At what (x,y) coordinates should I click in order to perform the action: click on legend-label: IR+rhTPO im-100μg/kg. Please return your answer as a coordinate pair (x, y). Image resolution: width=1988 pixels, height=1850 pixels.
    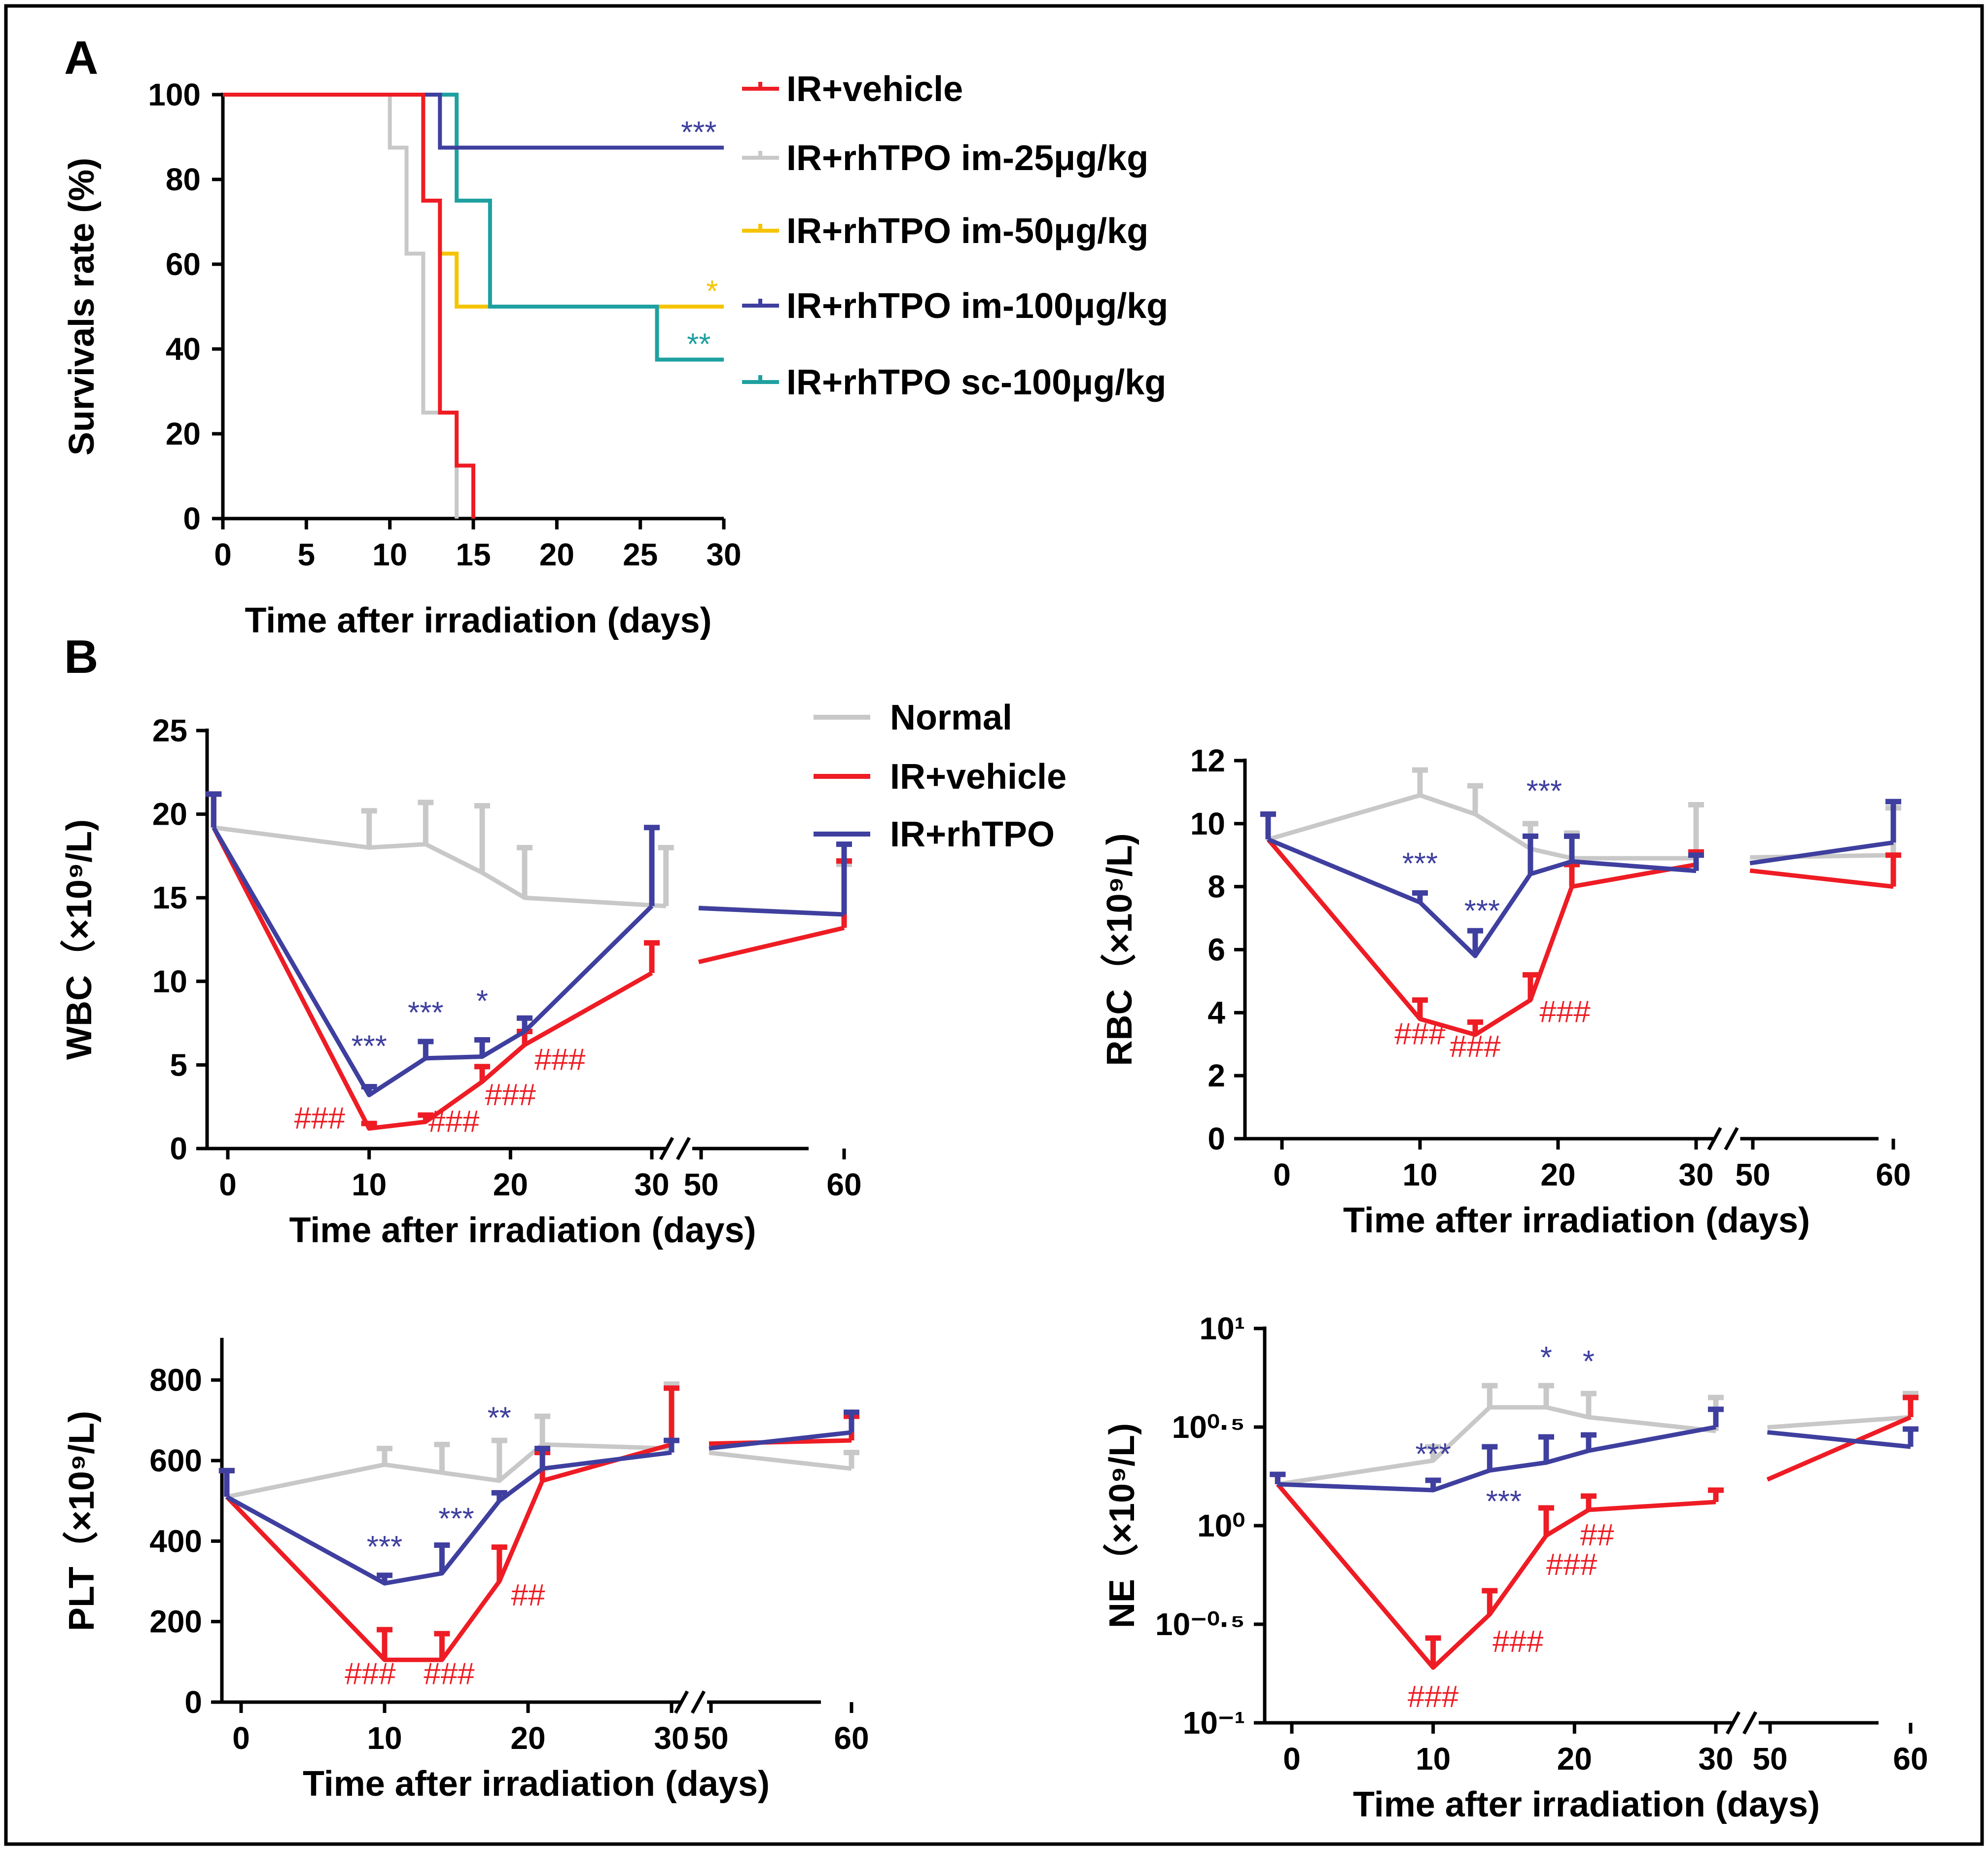
    Looking at the image, I should click on (977, 306).